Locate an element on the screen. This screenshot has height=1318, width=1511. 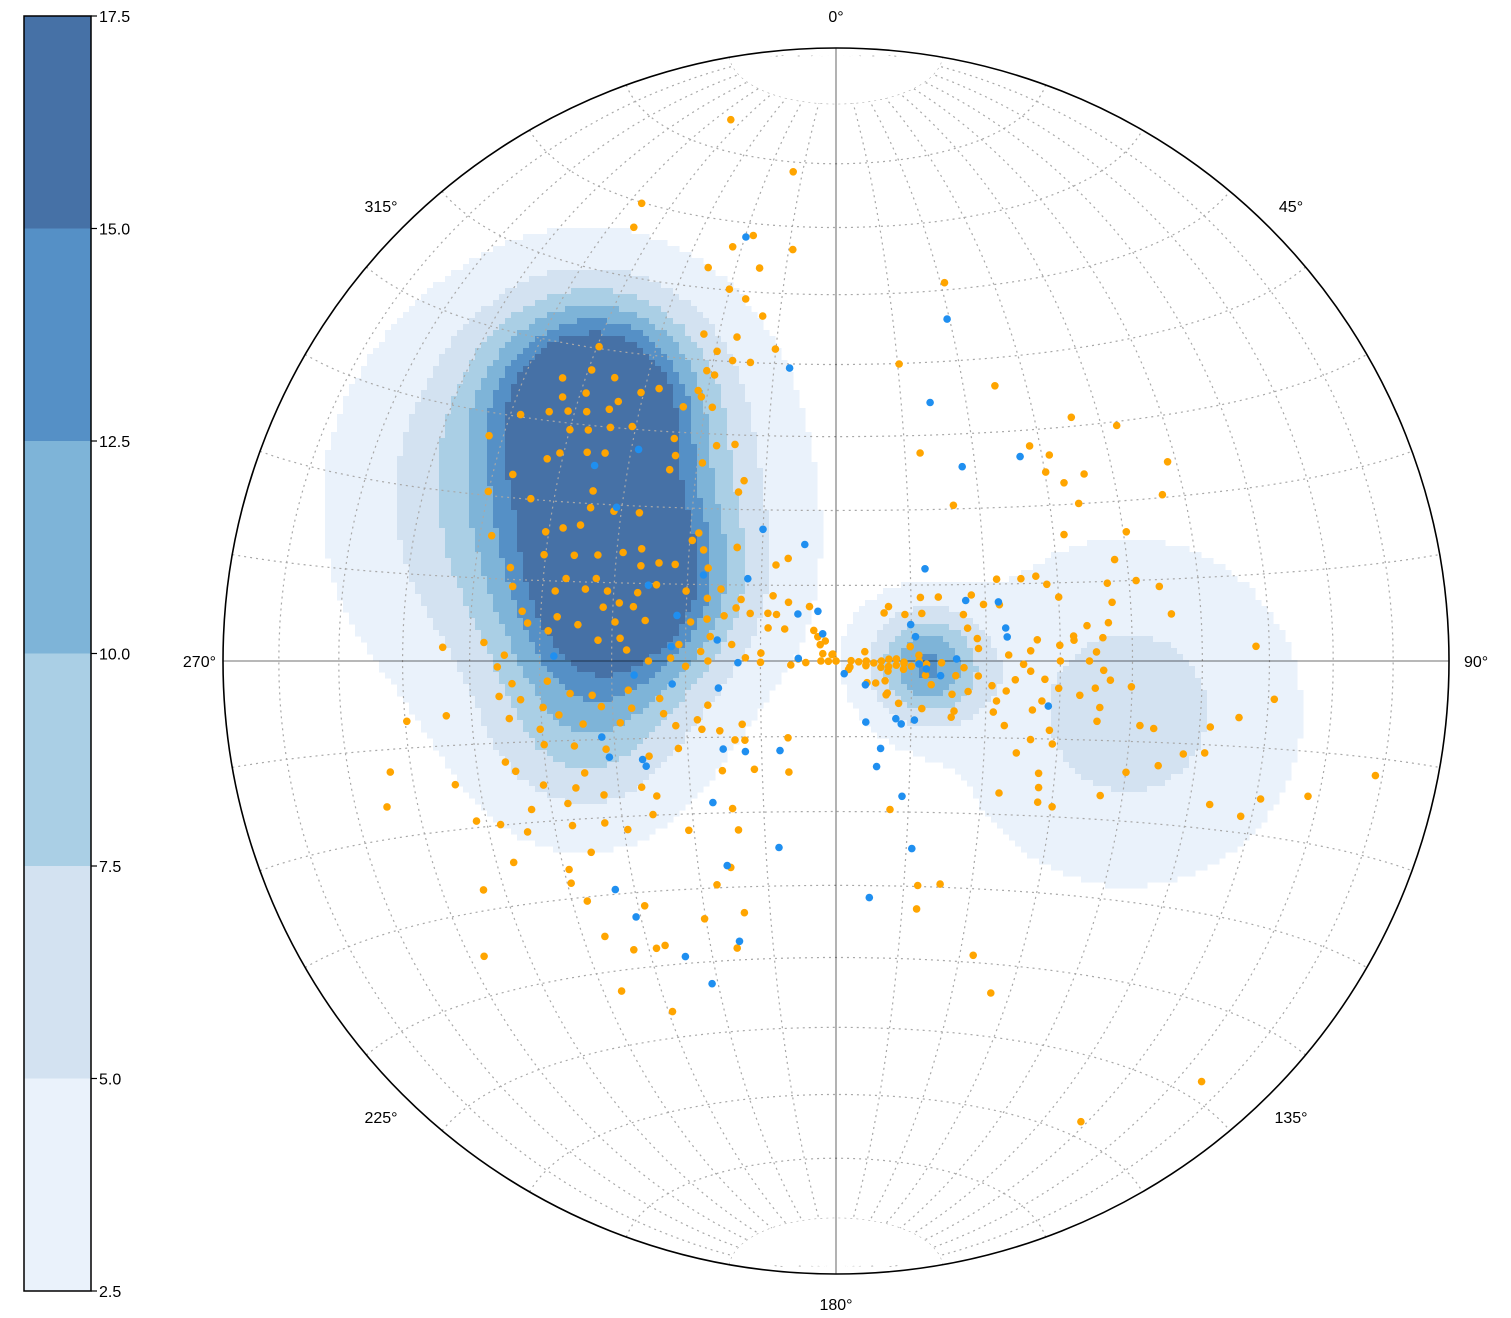
colorbar: 2.55.07.510.012.515.017.5 is located at coordinates (76, 655).